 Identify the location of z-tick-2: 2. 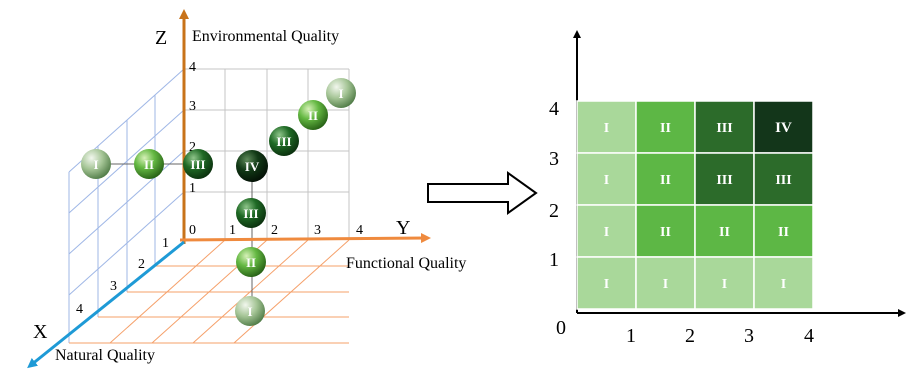
(192, 147).